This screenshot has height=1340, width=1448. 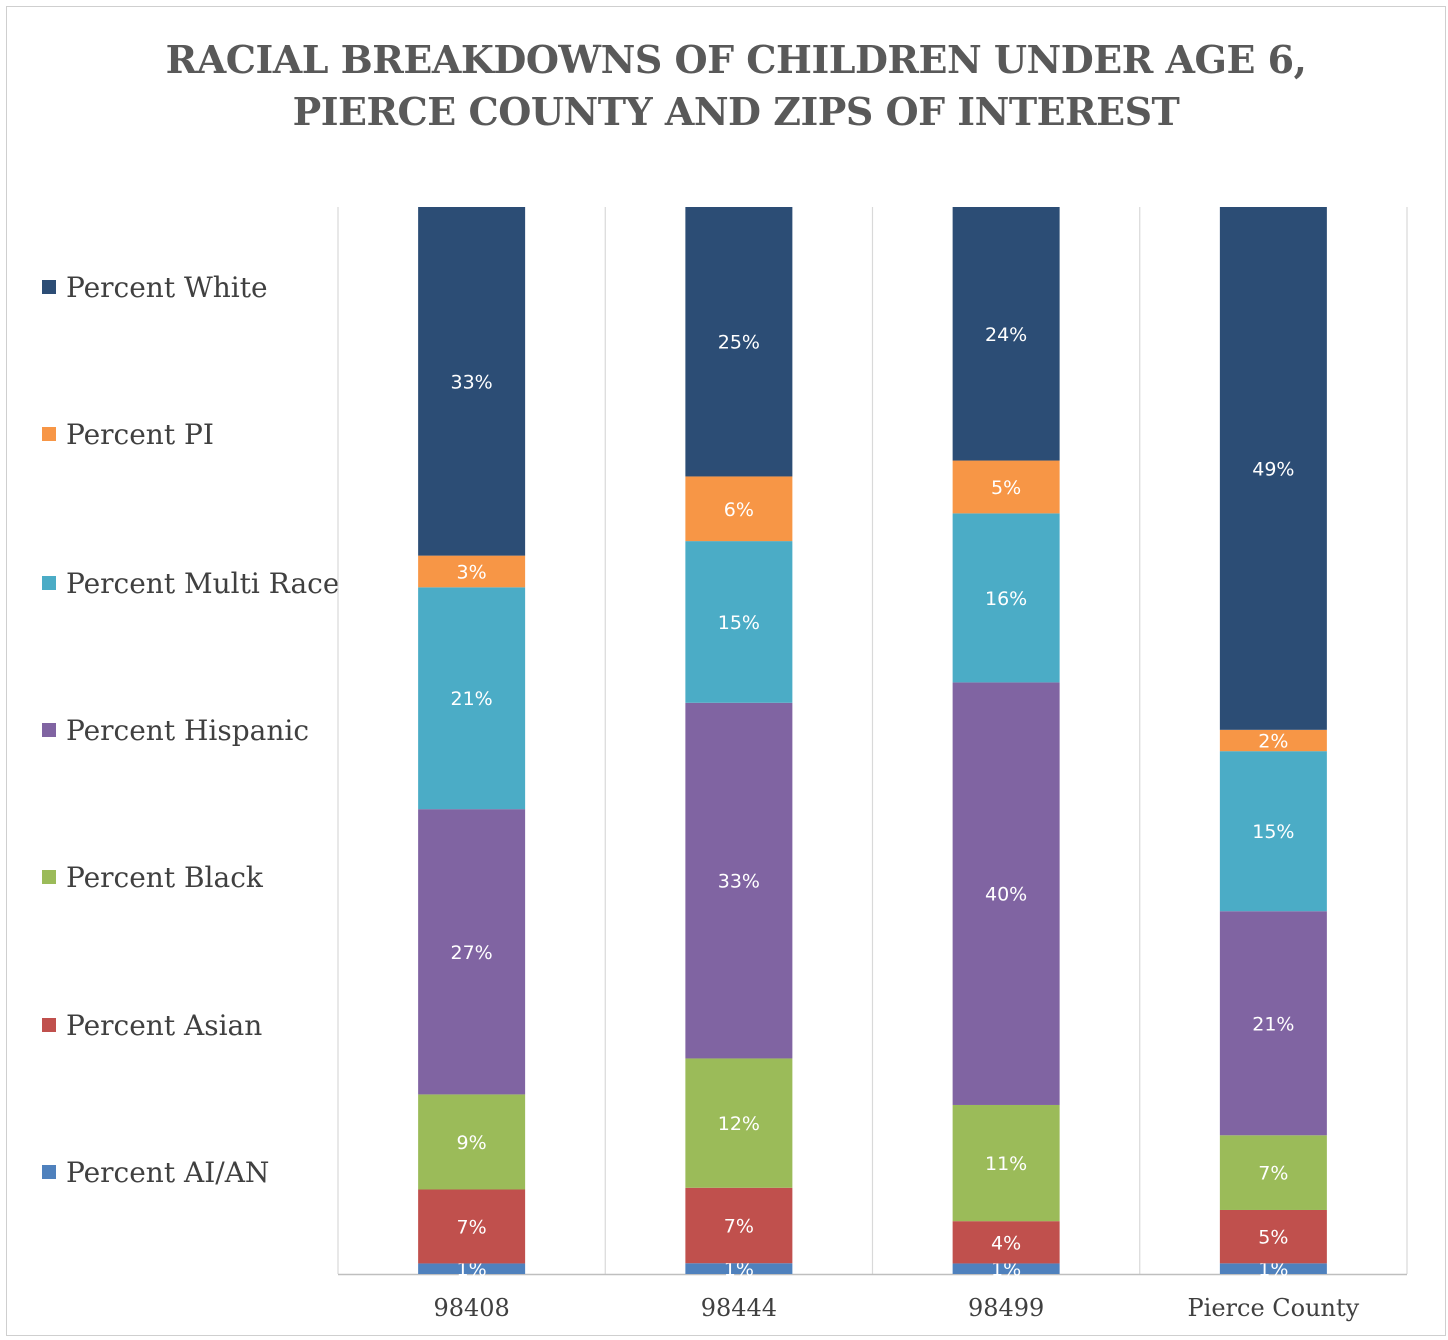 I want to click on legend-item-percent-ai-an: Percent AI/AN, so click(x=155, y=1172).